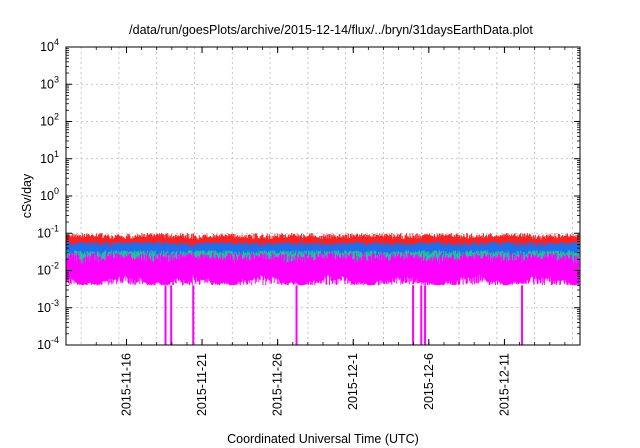  Describe the element at coordinates (48, 343) in the screenshot. I see `y-tick-label: 10⁻⁴` at that location.